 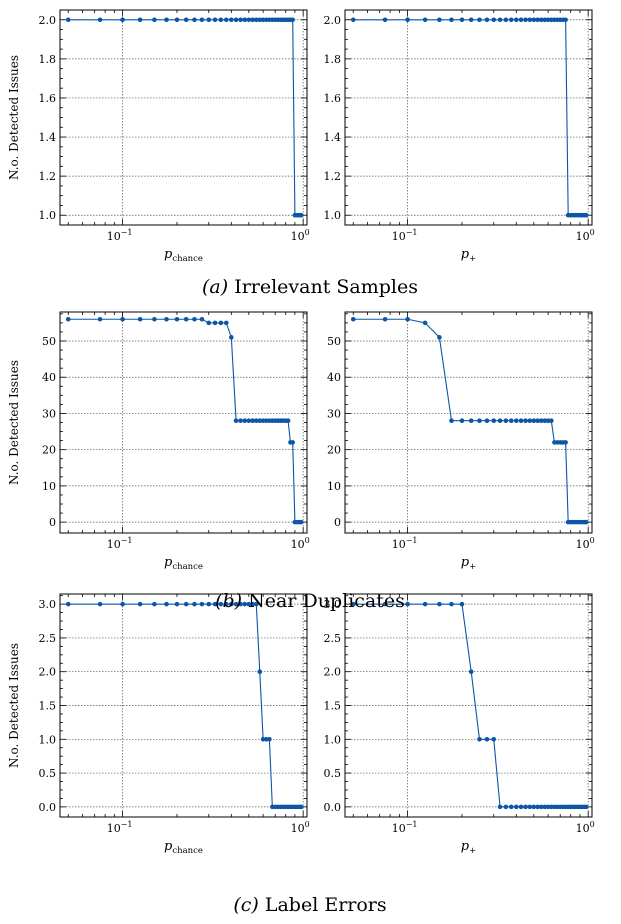 What do you see at coordinates (48, 807) in the screenshot?
I see `y-tick-label: 0.0` at bounding box center [48, 807].